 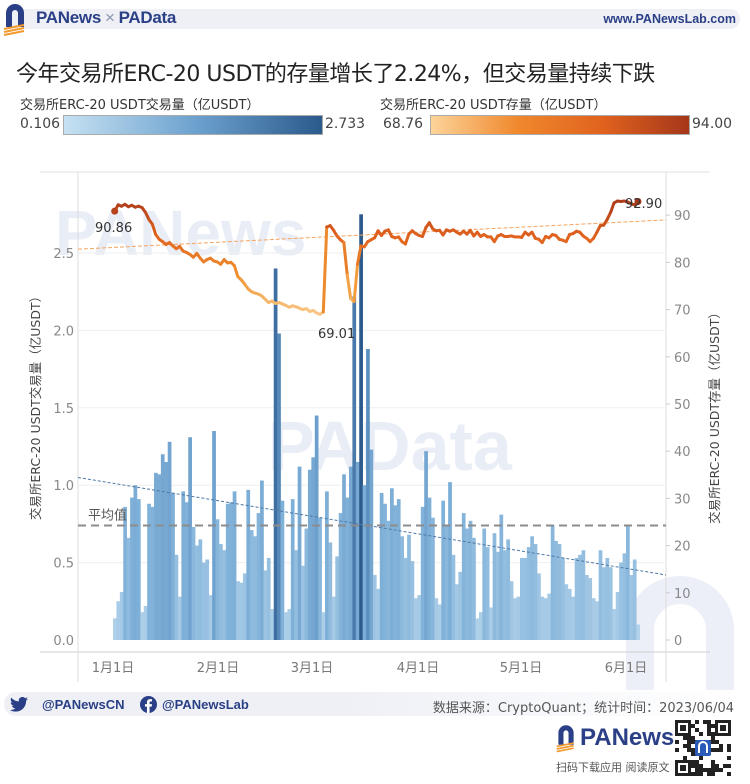 I want to click on y-right-tick: 70, so click(x=682, y=311).